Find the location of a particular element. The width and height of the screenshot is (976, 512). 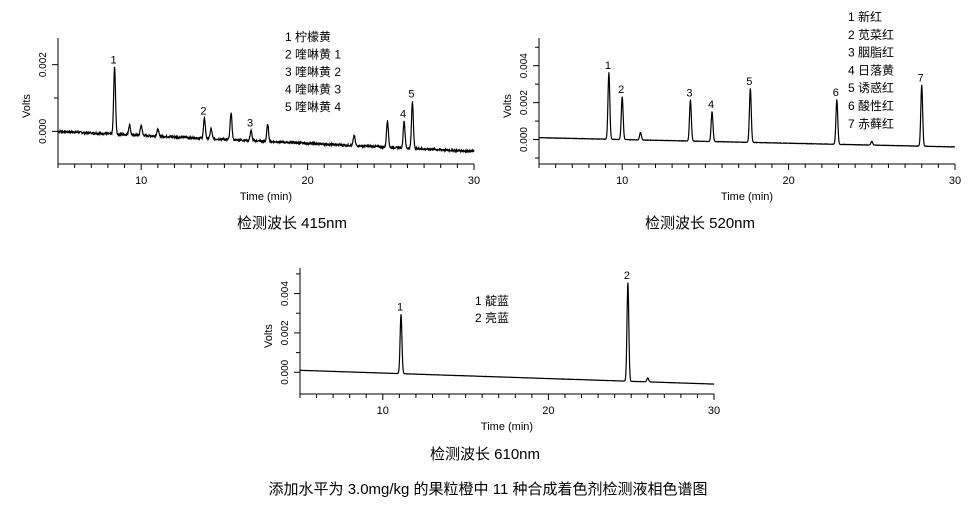

caption-520nm: 检测波长 520nm is located at coordinates (700, 223).